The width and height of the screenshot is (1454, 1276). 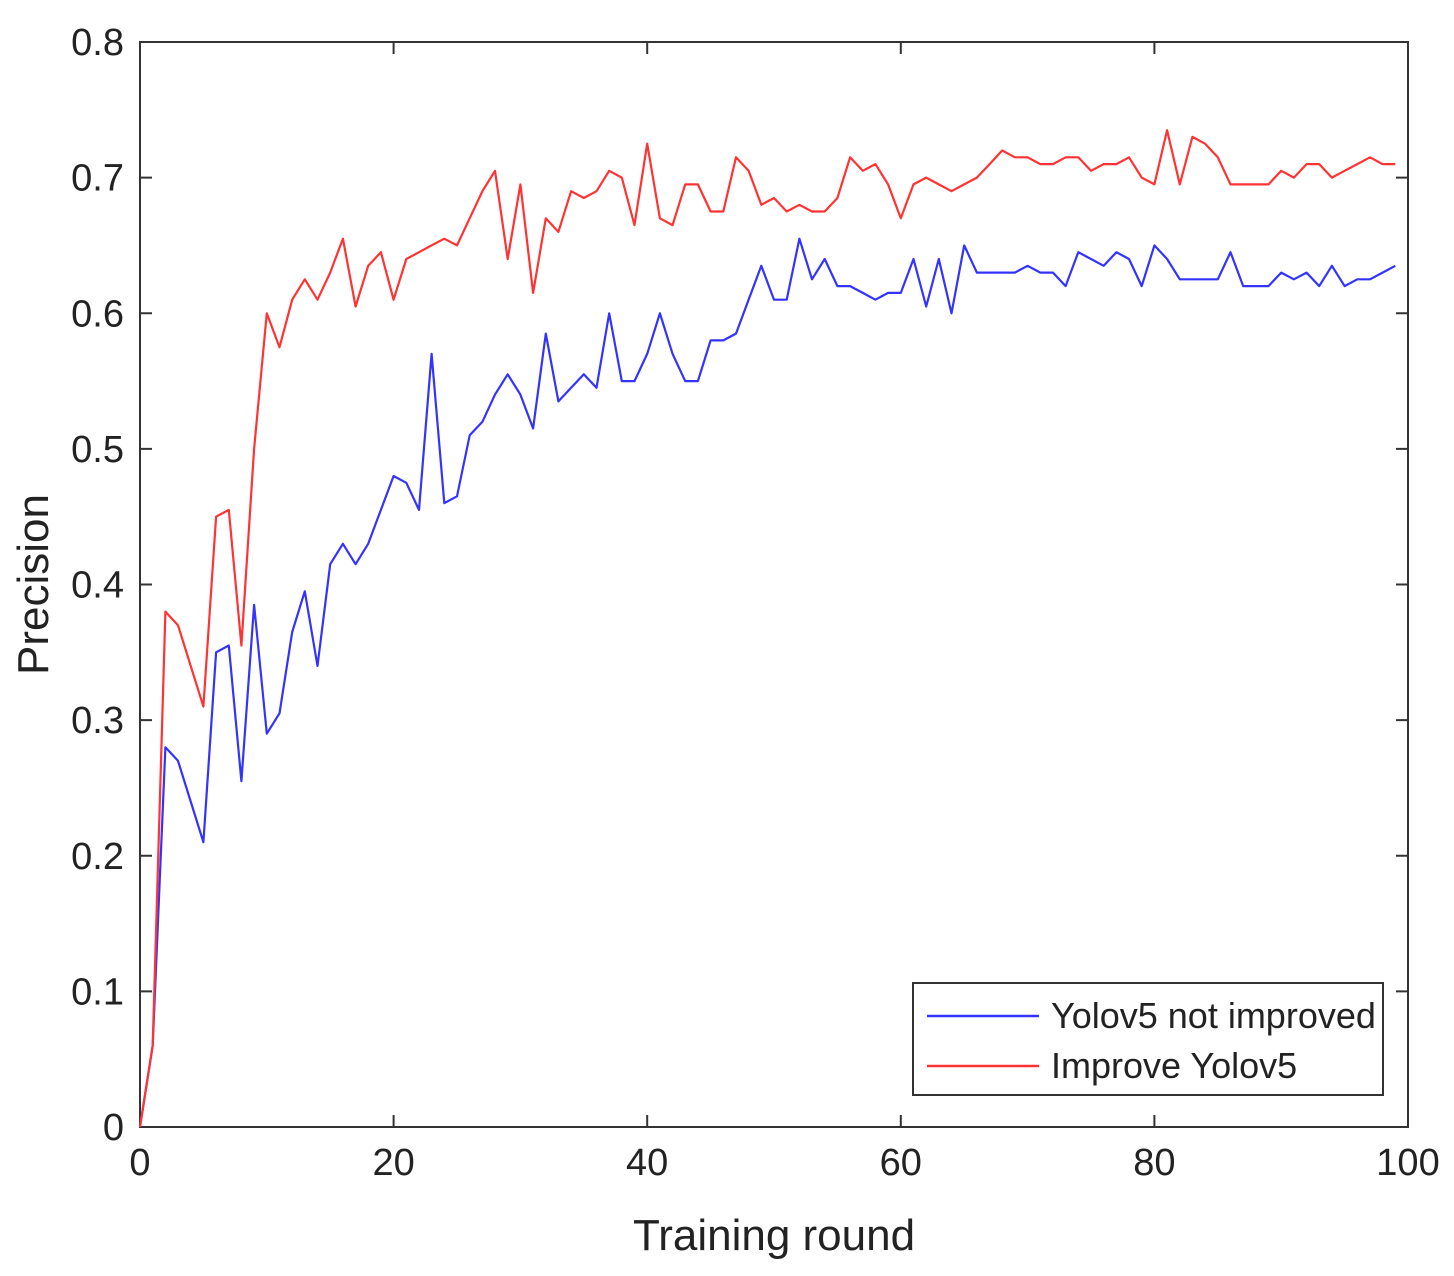 What do you see at coordinates (1213, 1015) in the screenshot?
I see `legend-label-yolov5-not-improved: Yolov5 not improved` at bounding box center [1213, 1015].